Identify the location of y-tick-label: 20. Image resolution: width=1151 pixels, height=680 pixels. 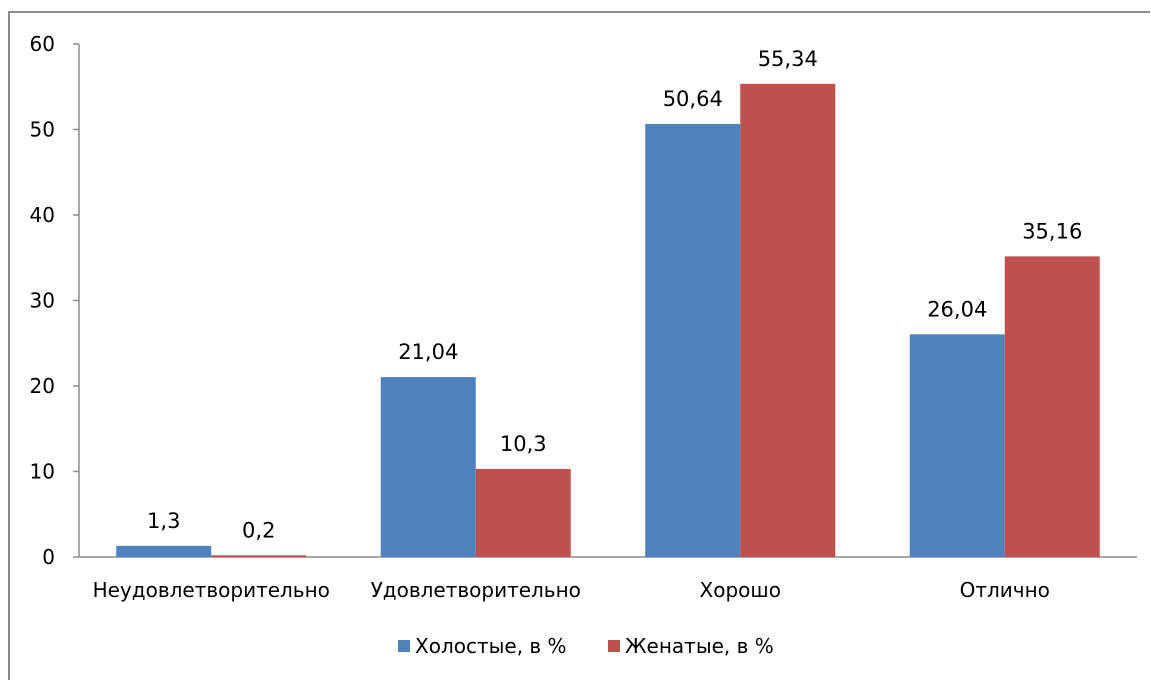
(42, 386).